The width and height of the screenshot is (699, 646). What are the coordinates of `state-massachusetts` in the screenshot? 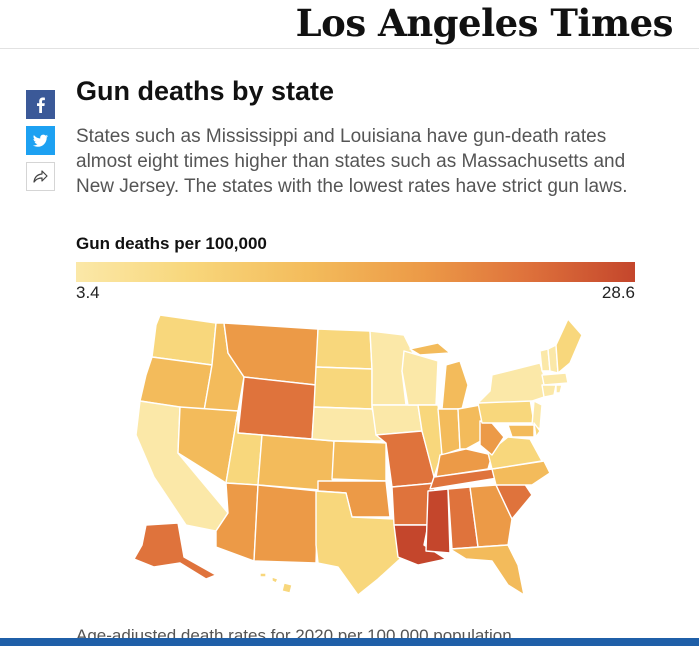 It's located at (555, 379).